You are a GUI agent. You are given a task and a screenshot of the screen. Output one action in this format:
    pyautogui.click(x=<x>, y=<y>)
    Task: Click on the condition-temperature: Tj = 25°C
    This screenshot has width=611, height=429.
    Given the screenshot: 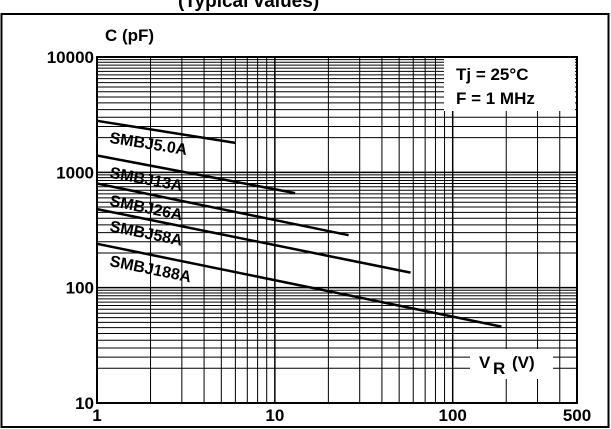 What is the action you would take?
    pyautogui.click(x=492, y=74)
    